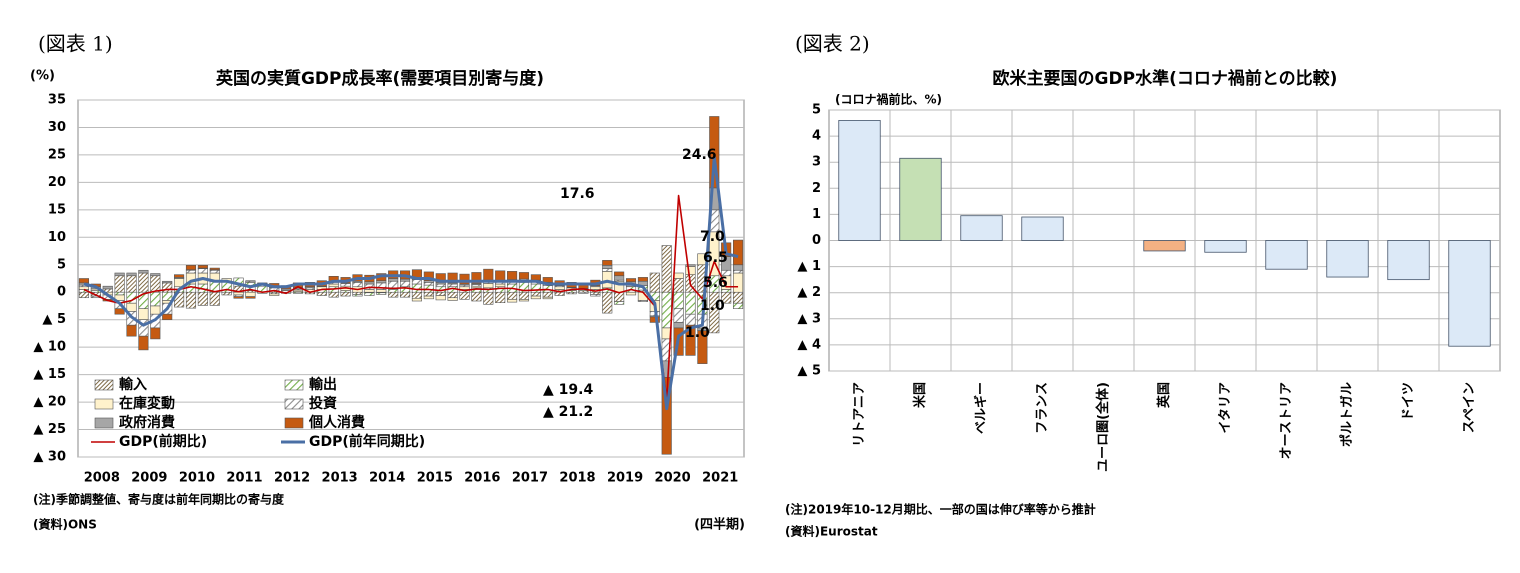 The image size is (1520, 573). What do you see at coordinates (816, 162) in the screenshot?
I see `y-tick-label: 3` at bounding box center [816, 162].